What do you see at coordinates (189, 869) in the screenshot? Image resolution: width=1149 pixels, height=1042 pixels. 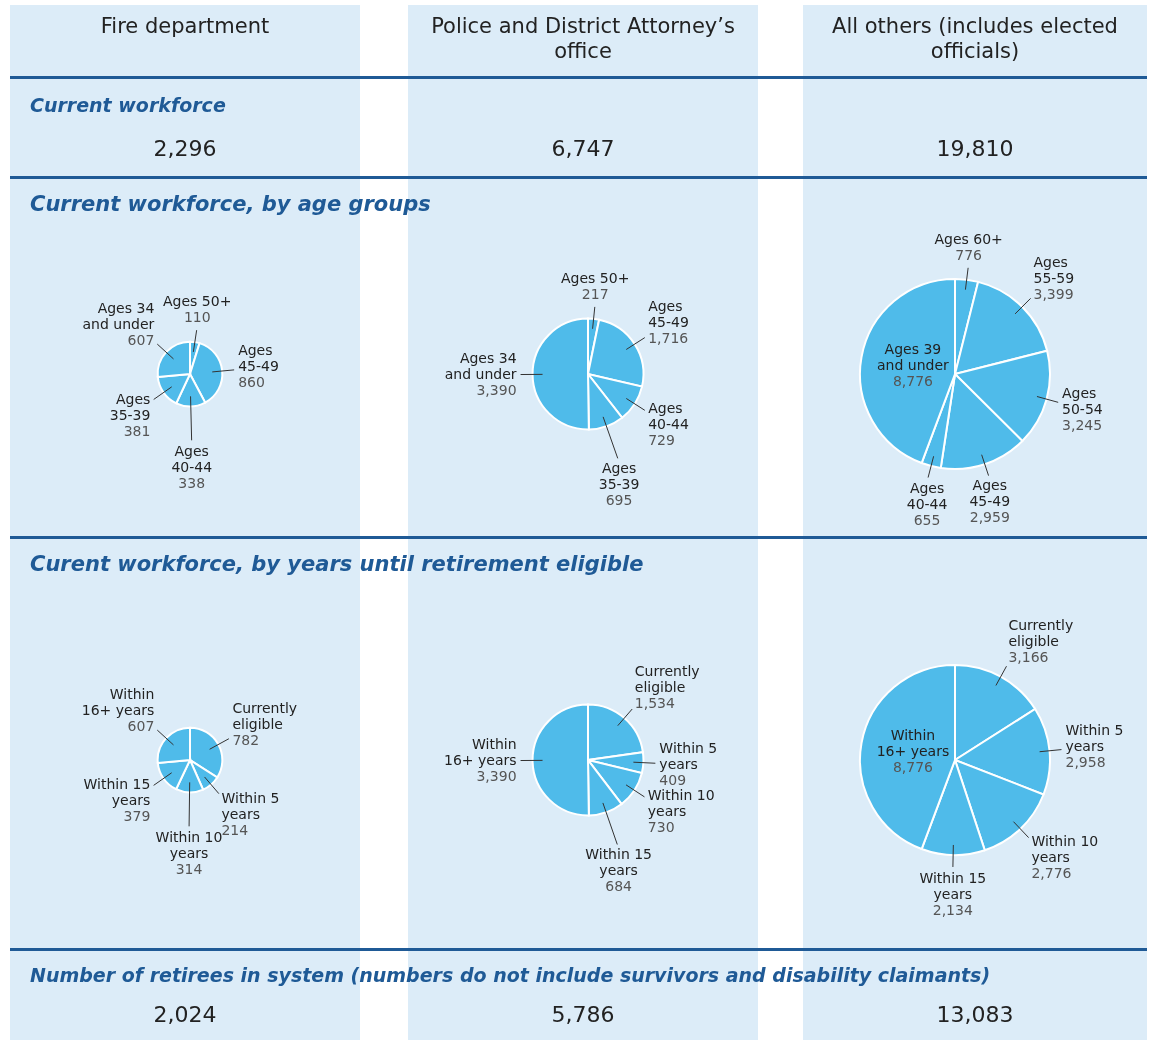 I see `data-label: 314` at bounding box center [189, 869].